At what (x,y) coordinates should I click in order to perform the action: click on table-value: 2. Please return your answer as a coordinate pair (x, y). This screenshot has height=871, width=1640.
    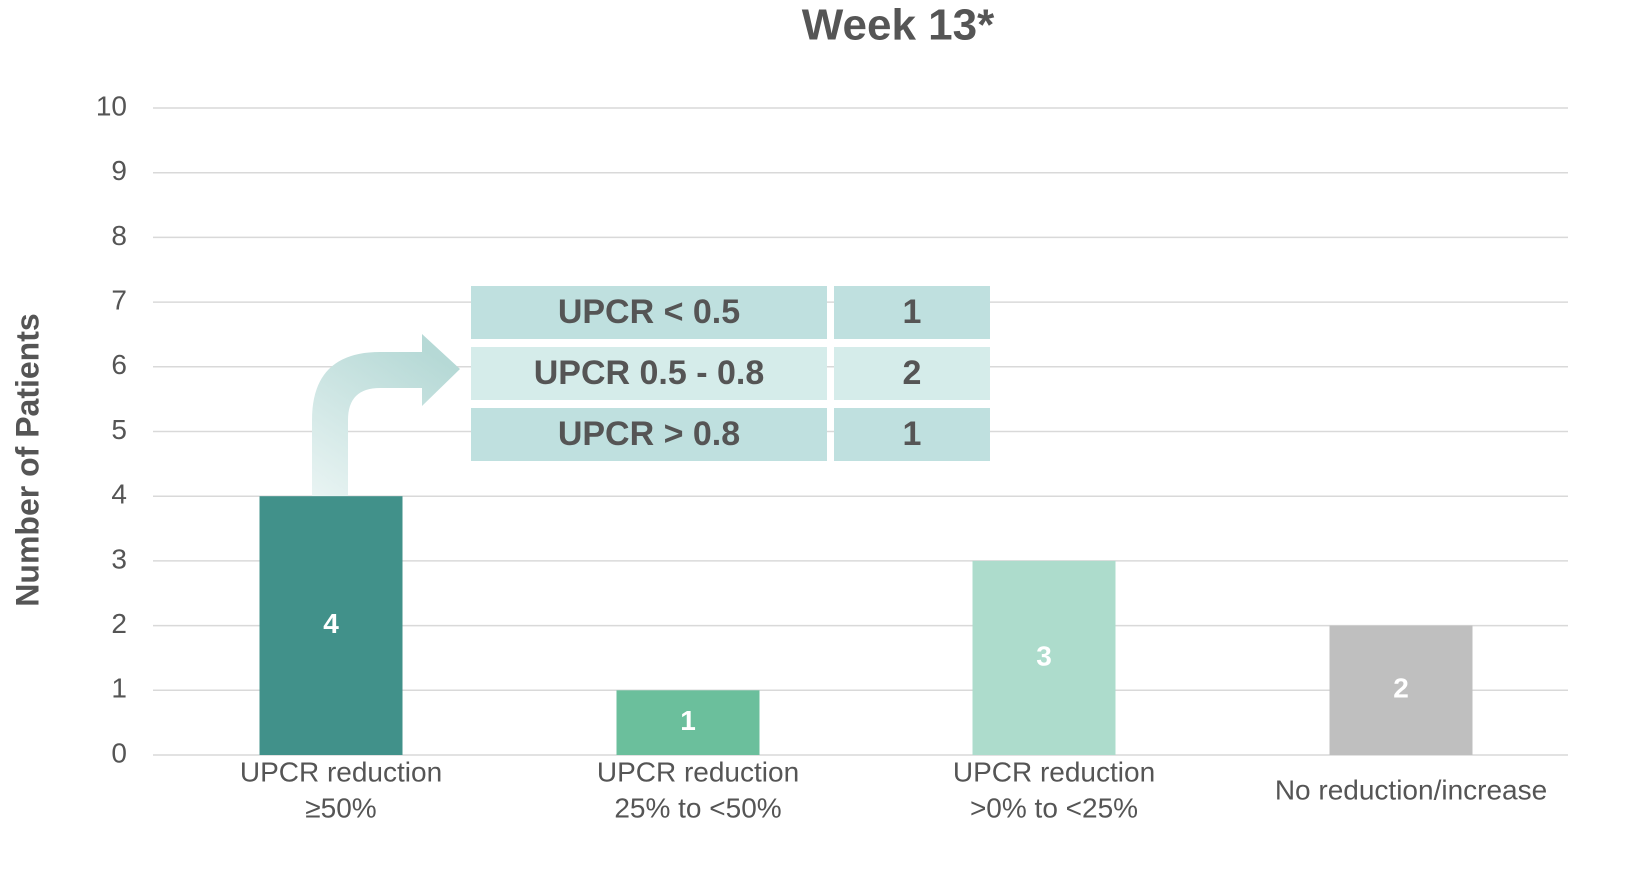
    Looking at the image, I should click on (912, 373).